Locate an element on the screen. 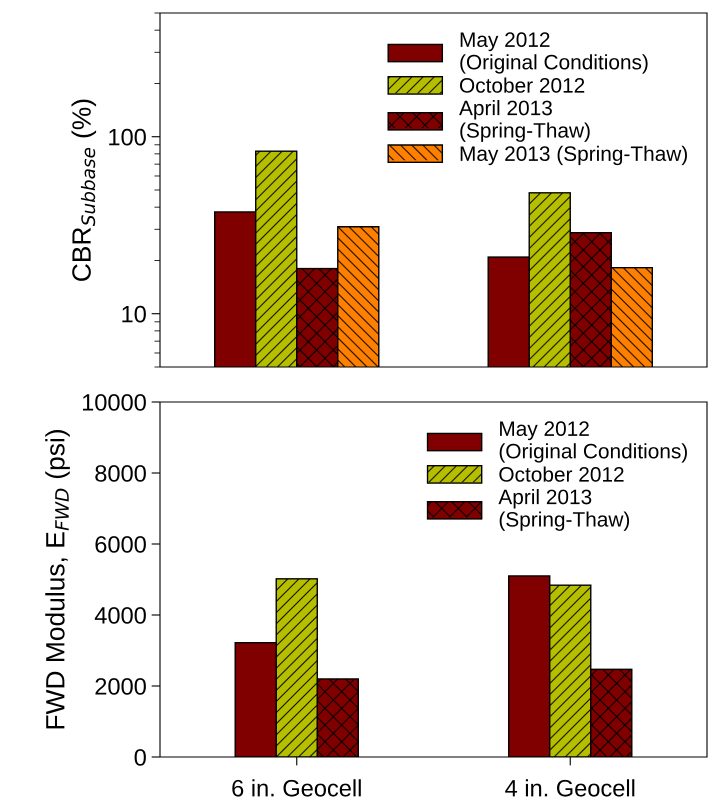 The height and width of the screenshot is (801, 715). y-tick-label: 0 is located at coordinates (140, 757).